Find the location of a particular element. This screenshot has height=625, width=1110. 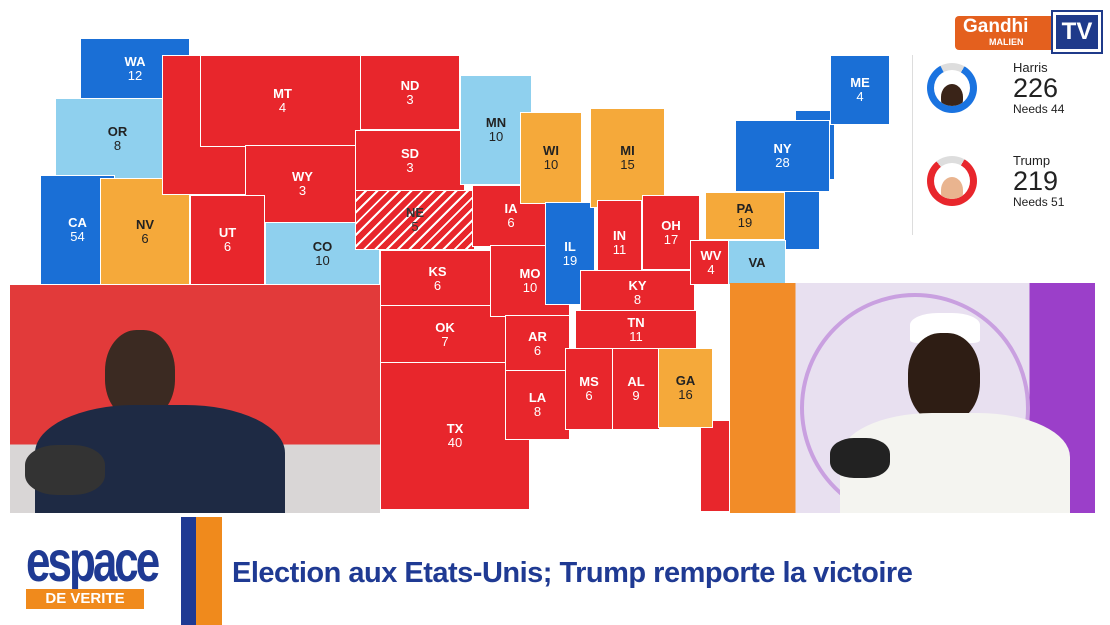

state-la: LA 8 is located at coordinates (537, 405).